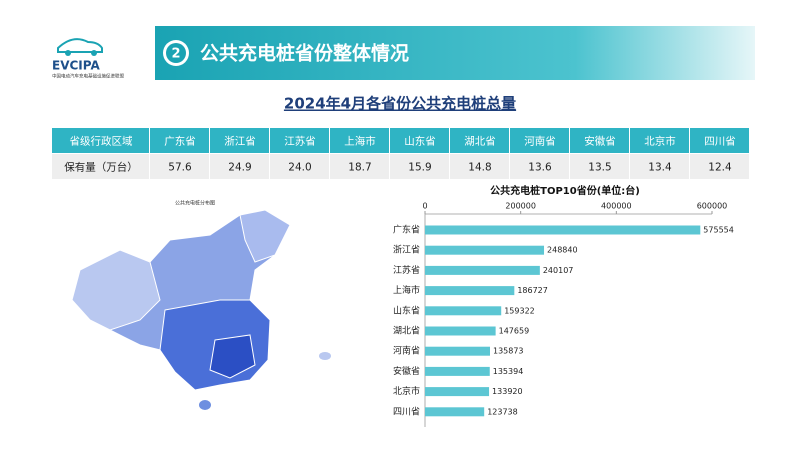 The height and width of the screenshot is (450, 800). Describe the element at coordinates (616, 206) in the screenshot. I see `x-tick-label: 400000` at that location.